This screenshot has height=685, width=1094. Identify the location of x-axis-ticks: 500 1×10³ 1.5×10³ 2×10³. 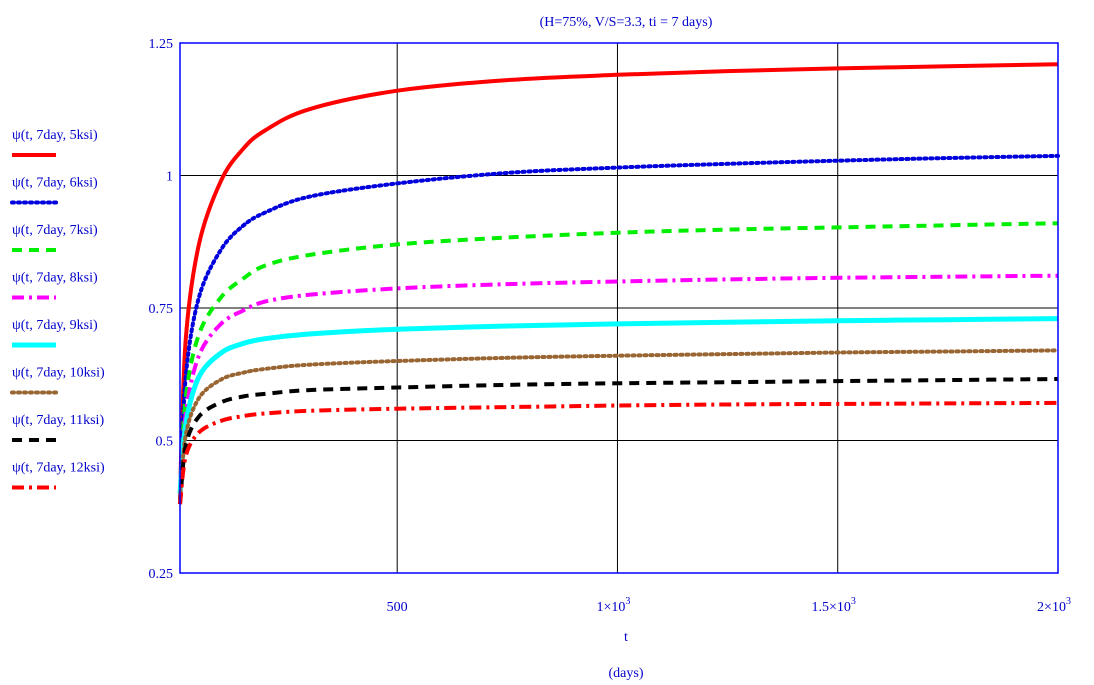
(729, 605).